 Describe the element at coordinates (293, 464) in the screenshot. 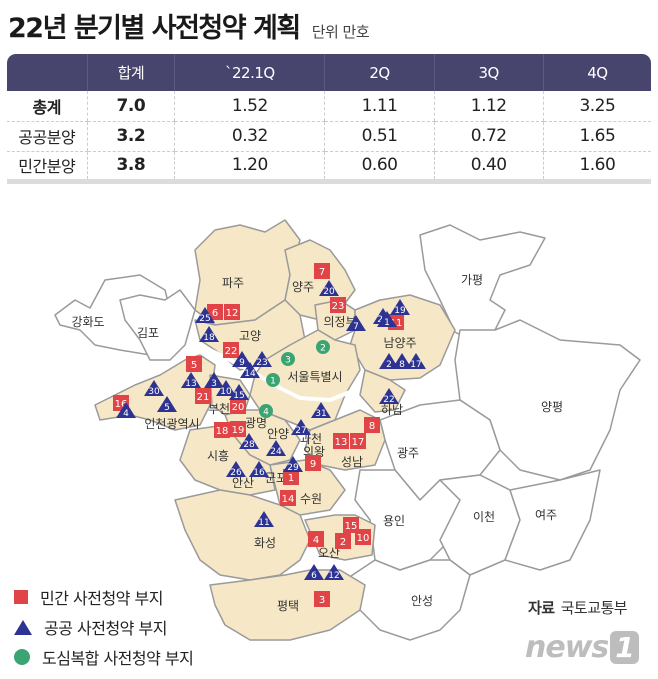

I see `public-site-marker: 29` at that location.